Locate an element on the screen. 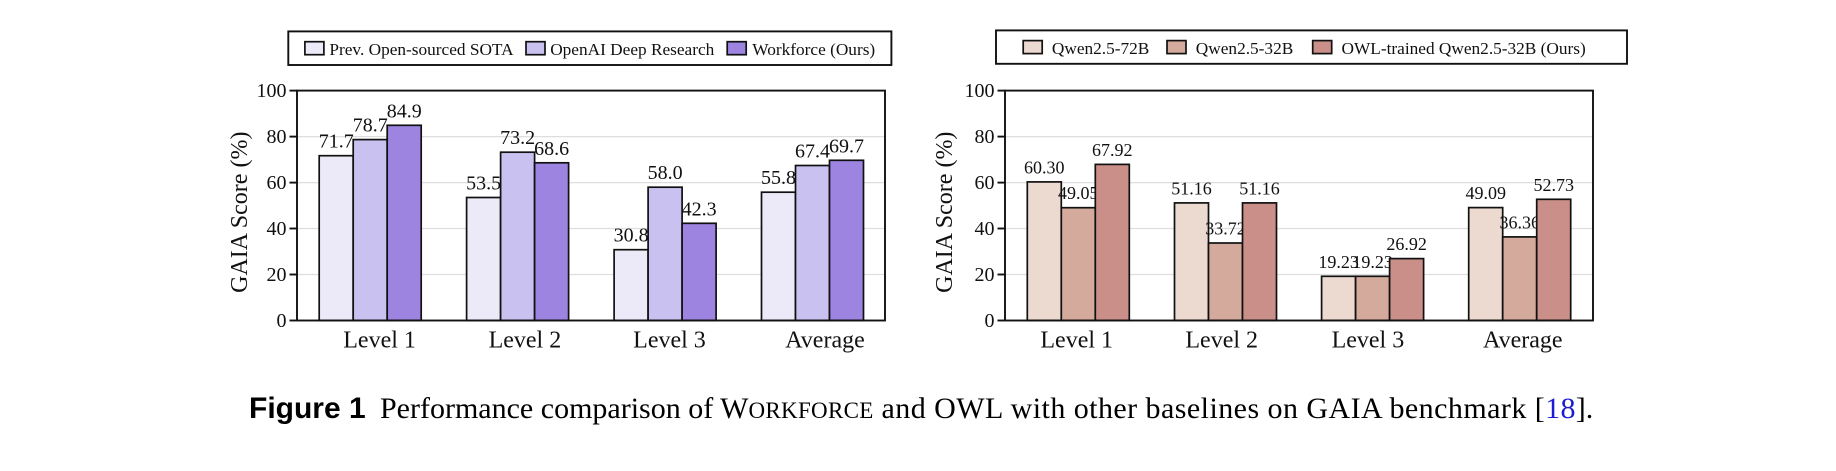 Image resolution: width=1836 pixels, height=471 pixels. svg-text: OpenAI Deep Research is located at coordinates (632, 49).